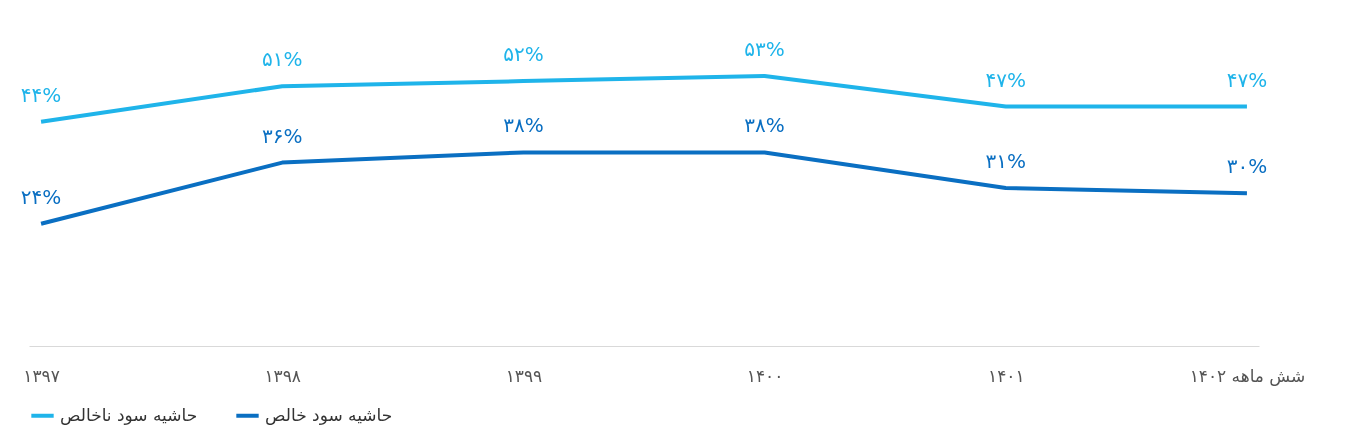 The image size is (1369, 443). I want to click on data-label: ۵۳%, so click(764, 49).